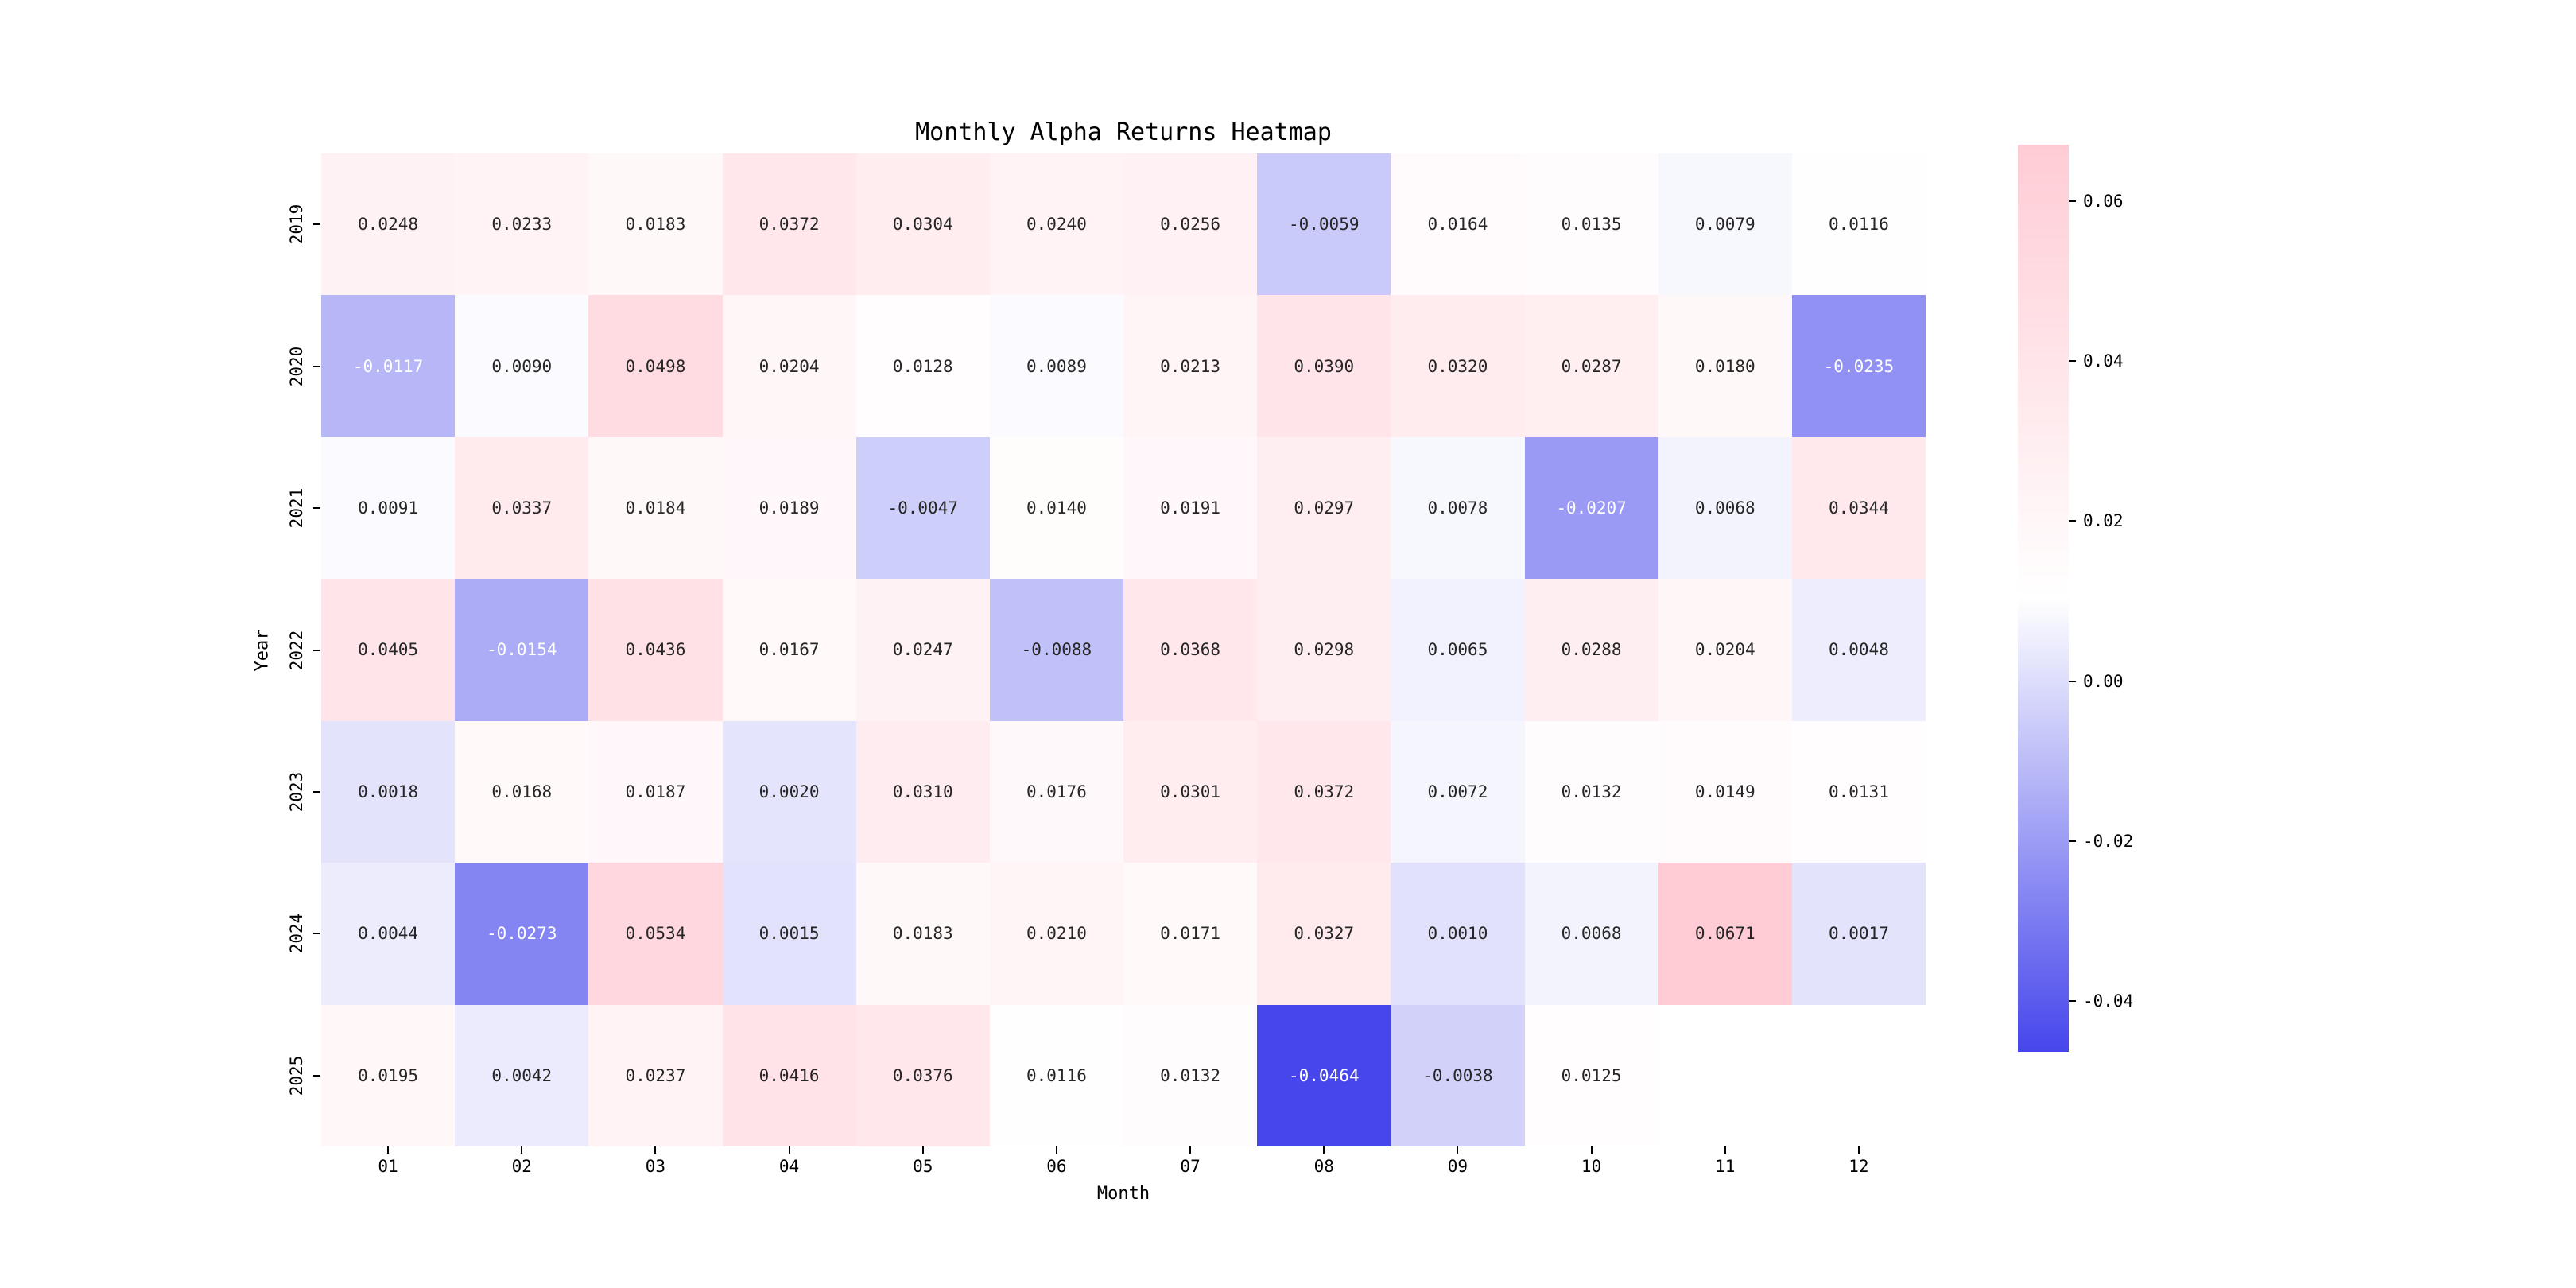  Describe the element at coordinates (1123, 1194) in the screenshot. I see `x-axis-label: Month` at that location.